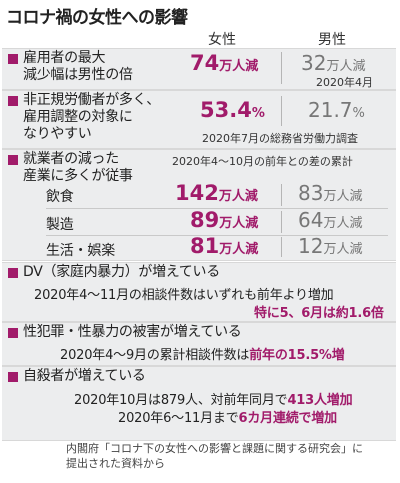  What do you see at coordinates (224, 246) in the screenshot?
I see `industry-row-female: 81万人減` at bounding box center [224, 246].